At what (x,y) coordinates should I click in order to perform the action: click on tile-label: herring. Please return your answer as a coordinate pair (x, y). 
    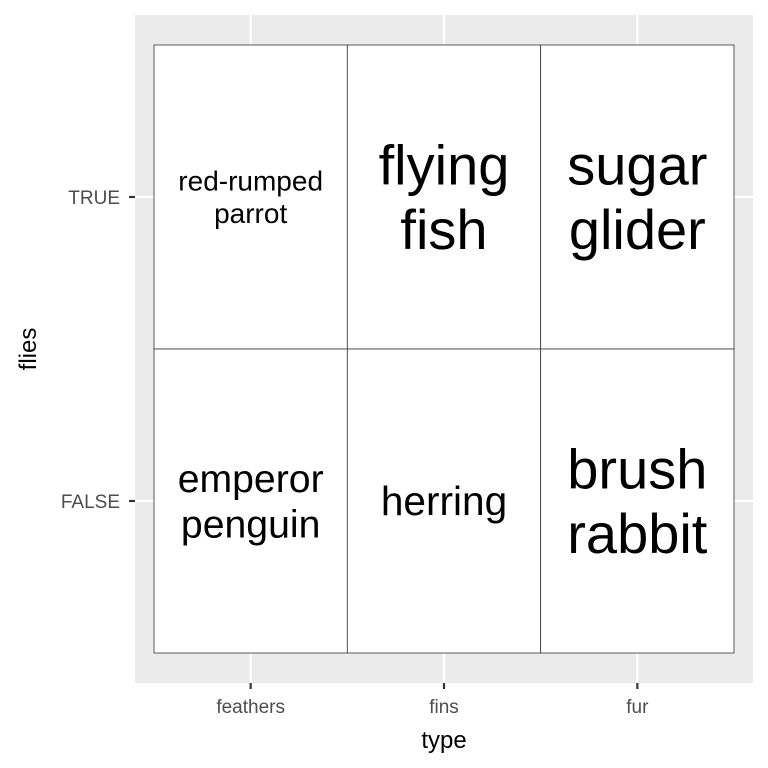
    Looking at the image, I should click on (444, 501).